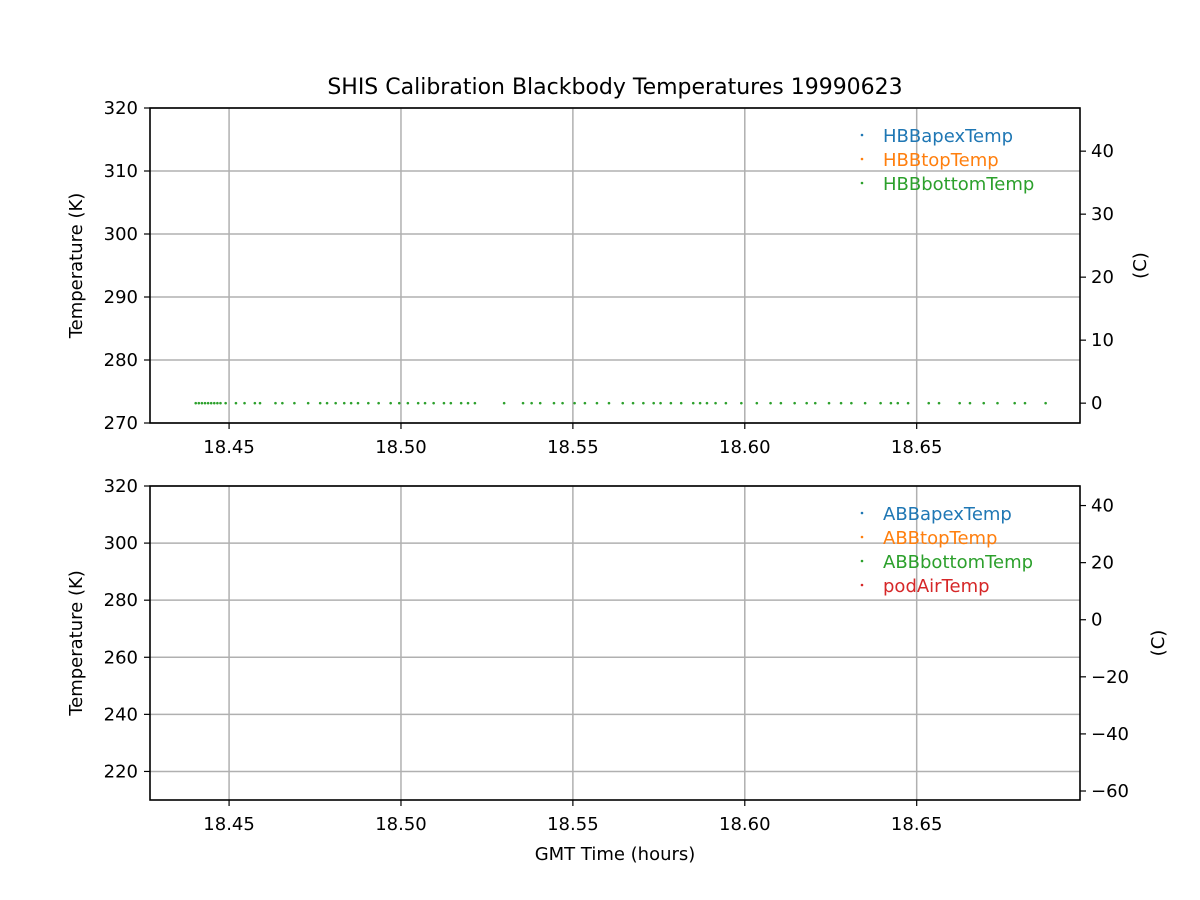 Image resolution: width=1200 pixels, height=900 pixels. What do you see at coordinates (1102, 277) in the screenshot?
I see `y2-tick-label: 20` at bounding box center [1102, 277].